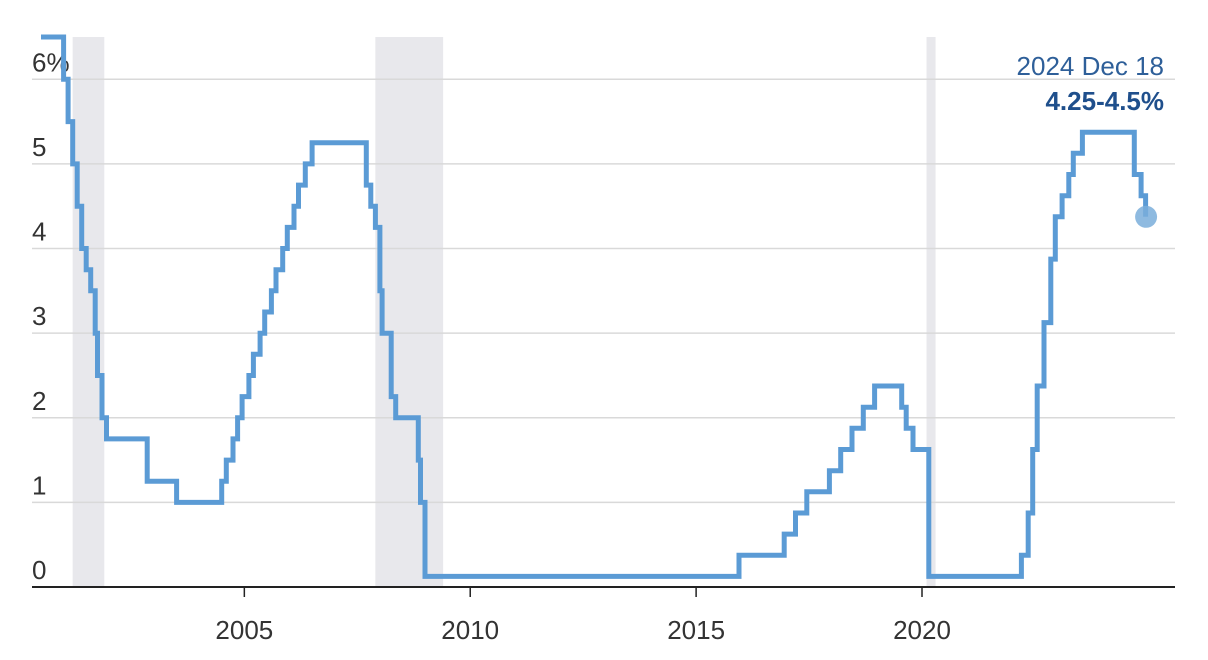  I want to click on y-tick-label-1: 1, so click(39, 485).